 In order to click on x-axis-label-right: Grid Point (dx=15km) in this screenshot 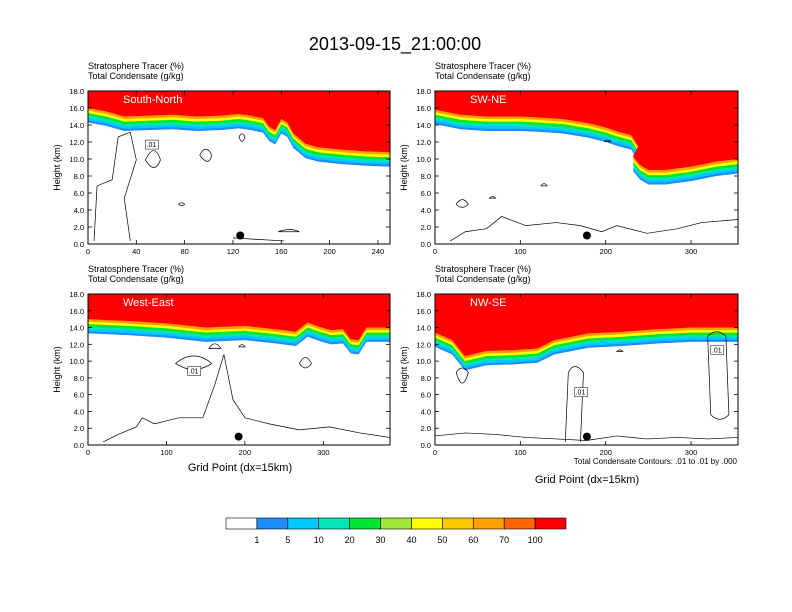, I will do `click(587, 480)`.